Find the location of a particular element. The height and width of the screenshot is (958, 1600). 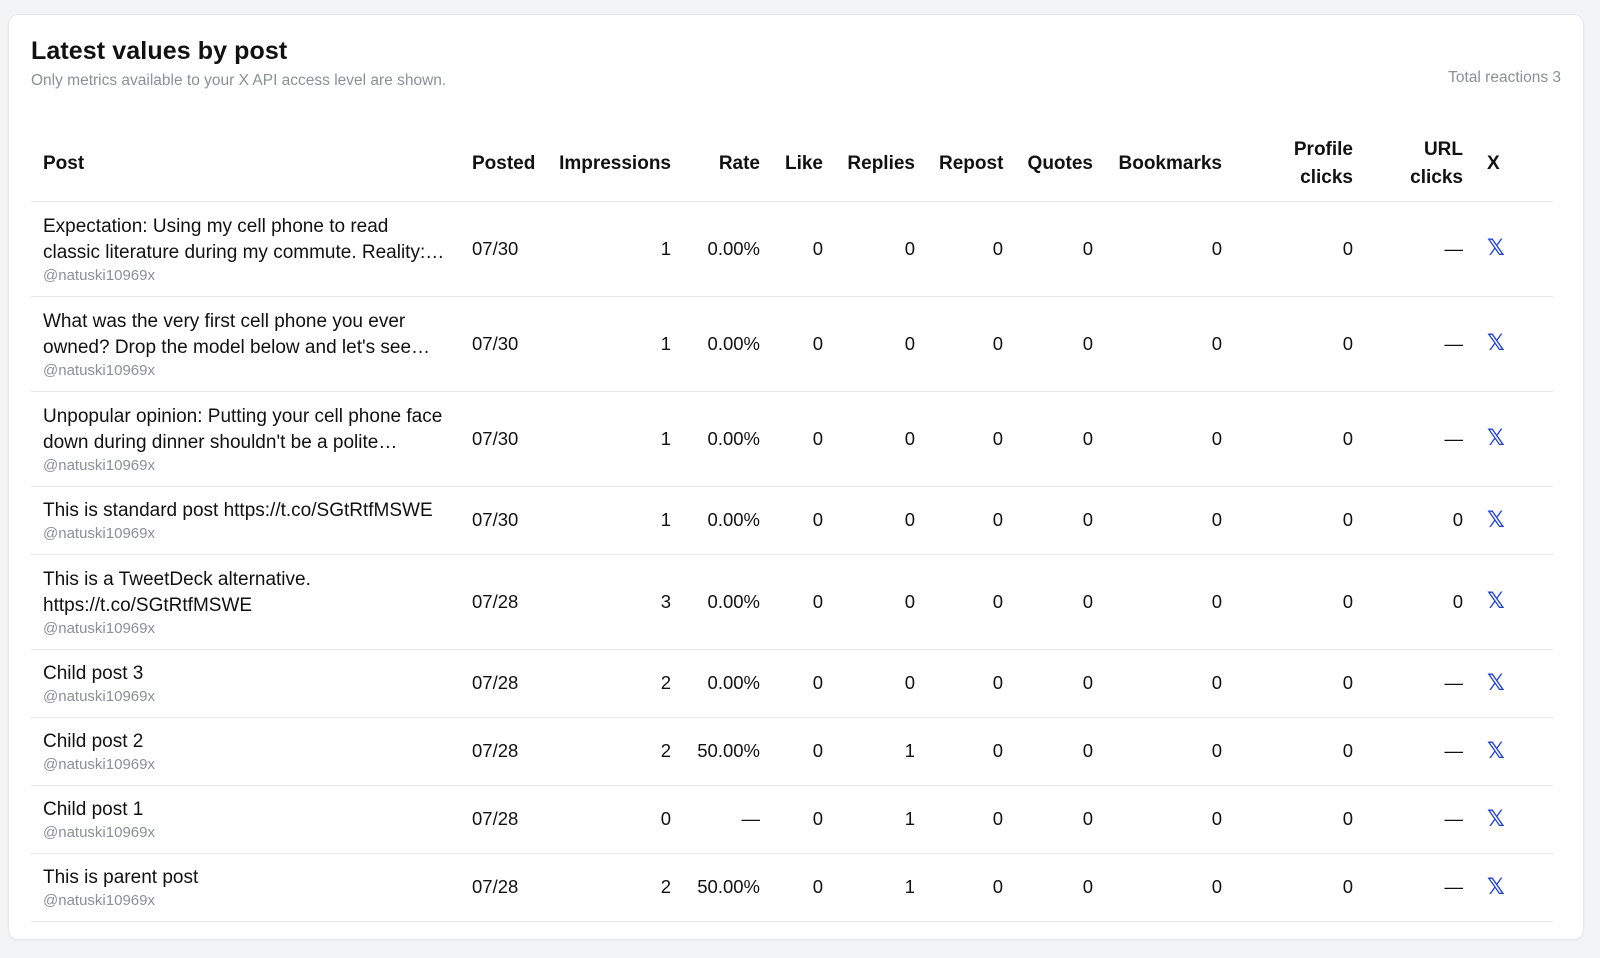

post-text: Child post 2 is located at coordinates (93, 741).